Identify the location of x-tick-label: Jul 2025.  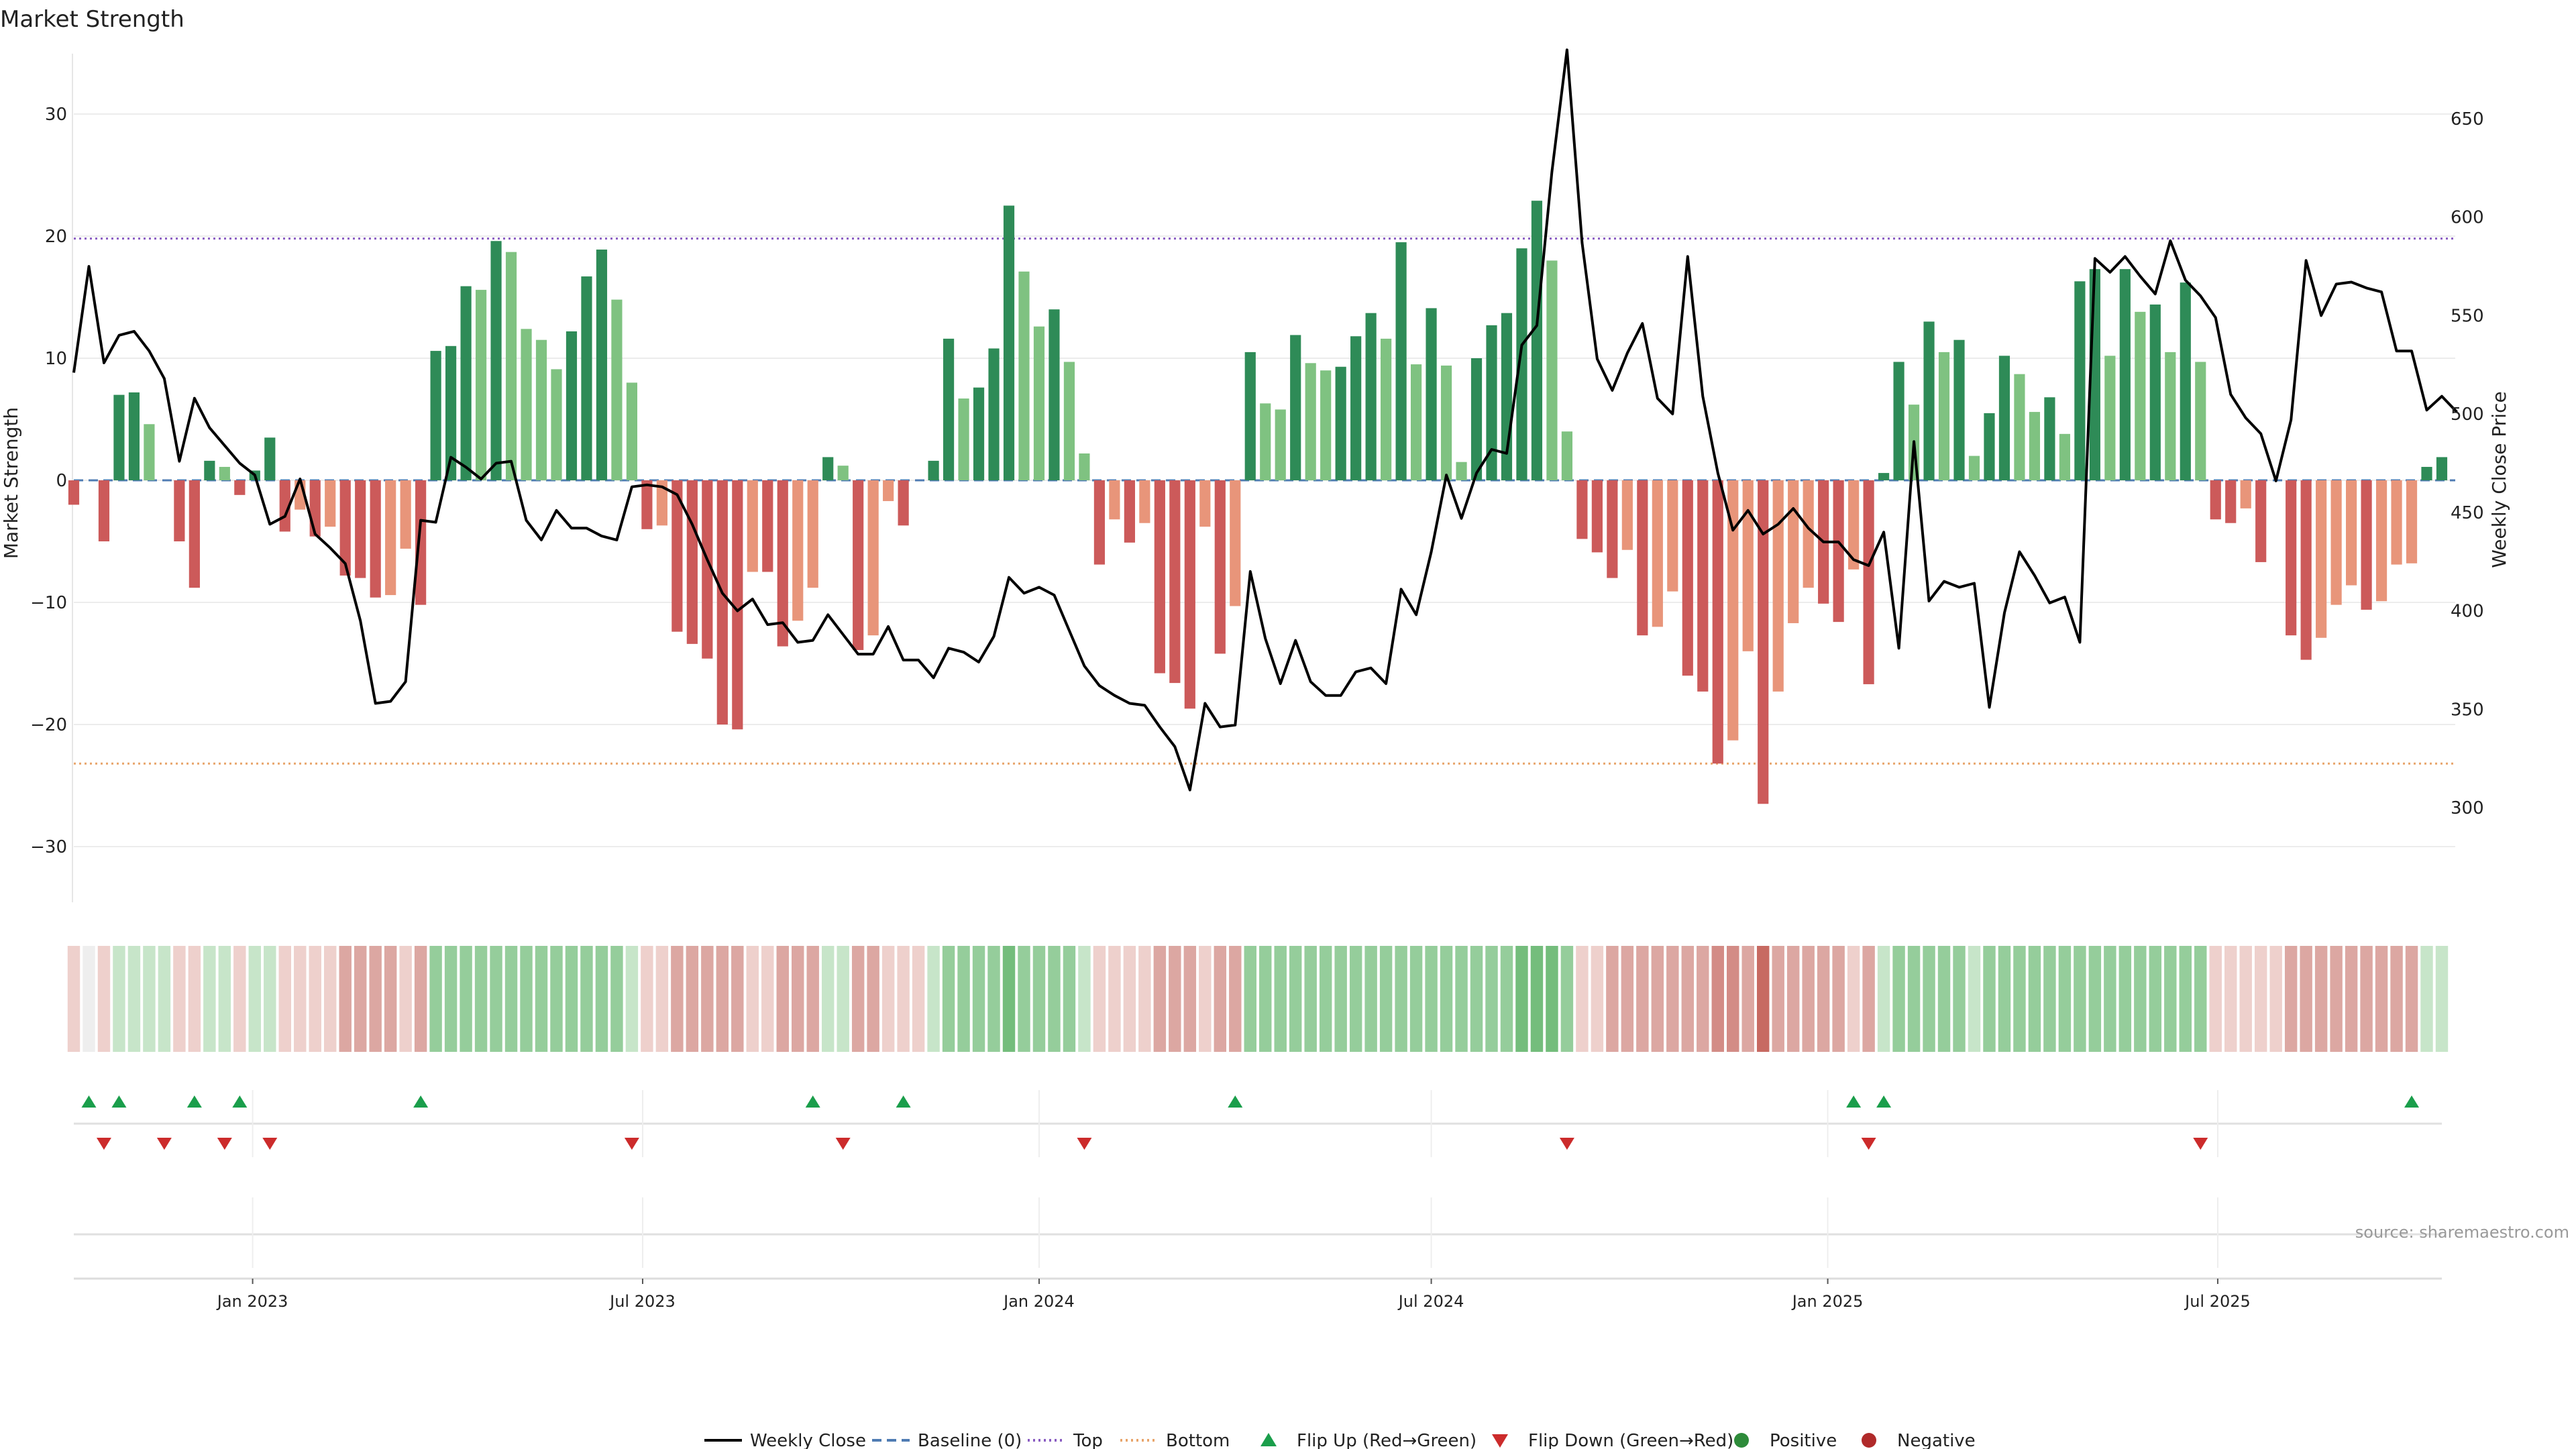
(2217, 1301).